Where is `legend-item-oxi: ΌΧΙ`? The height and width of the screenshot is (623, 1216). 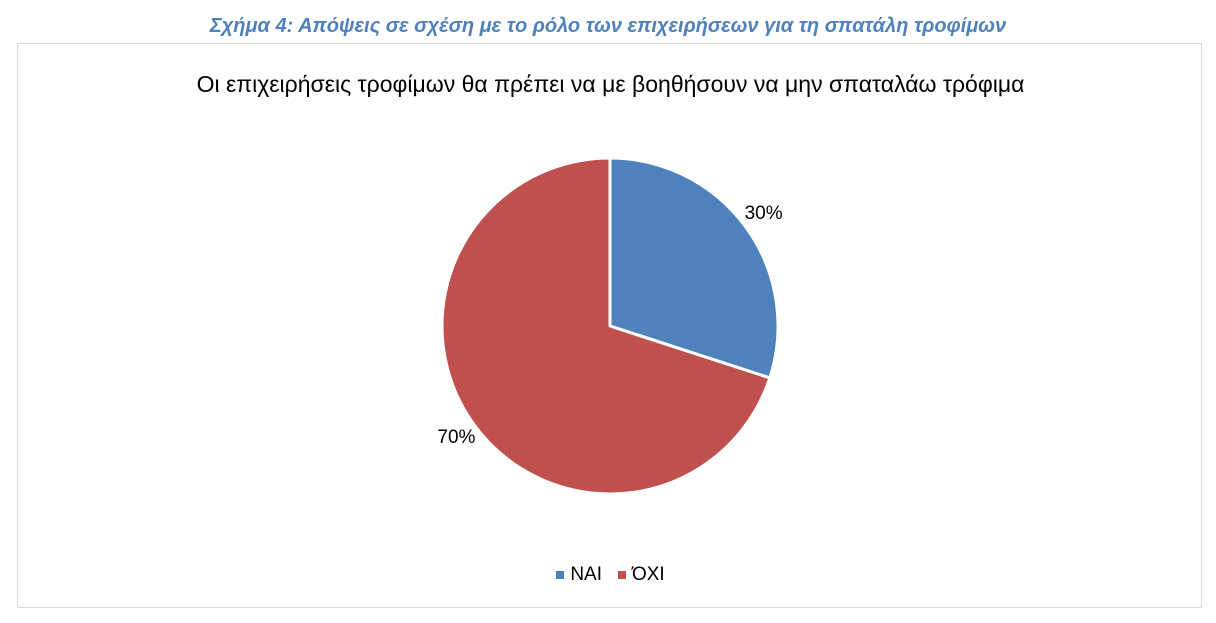 legend-item-oxi: ΌΧΙ is located at coordinates (641, 575).